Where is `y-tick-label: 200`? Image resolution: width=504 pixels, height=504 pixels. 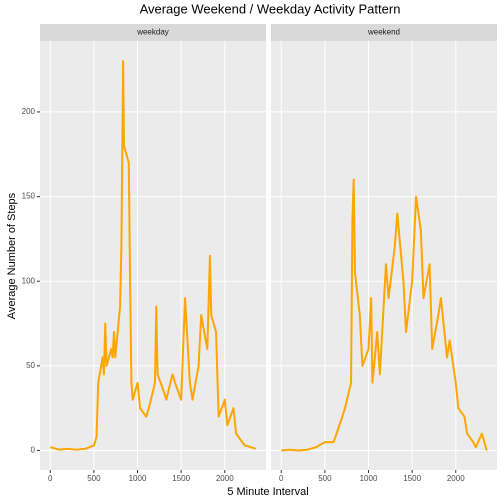
y-tick-label: 200 is located at coordinates (29, 111).